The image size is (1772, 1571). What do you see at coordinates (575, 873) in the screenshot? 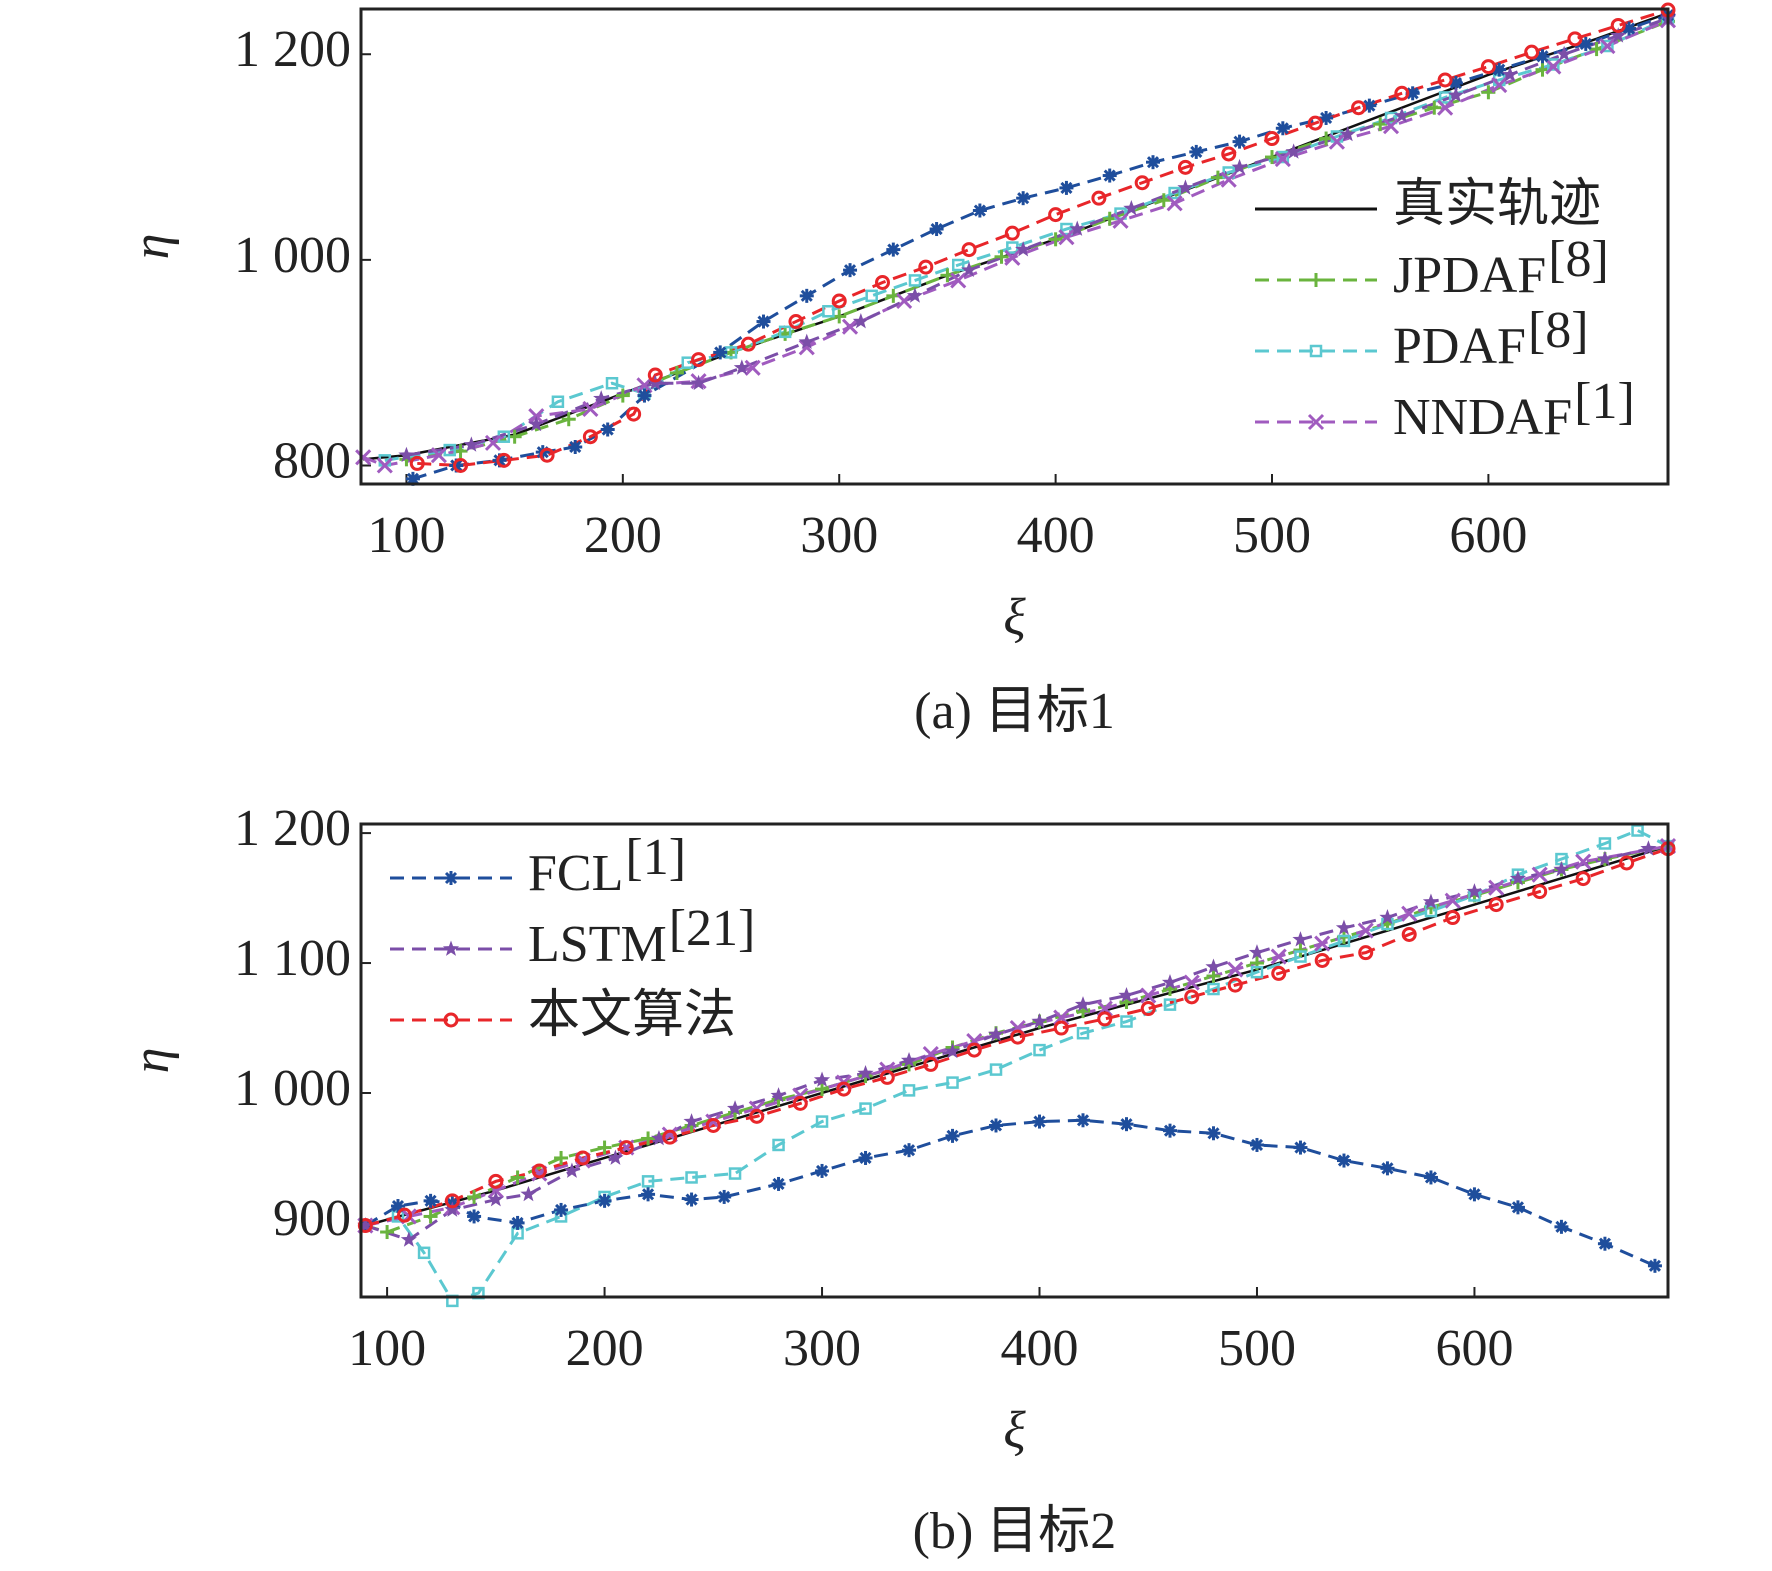
I see `legend-label: FCL` at bounding box center [575, 873].